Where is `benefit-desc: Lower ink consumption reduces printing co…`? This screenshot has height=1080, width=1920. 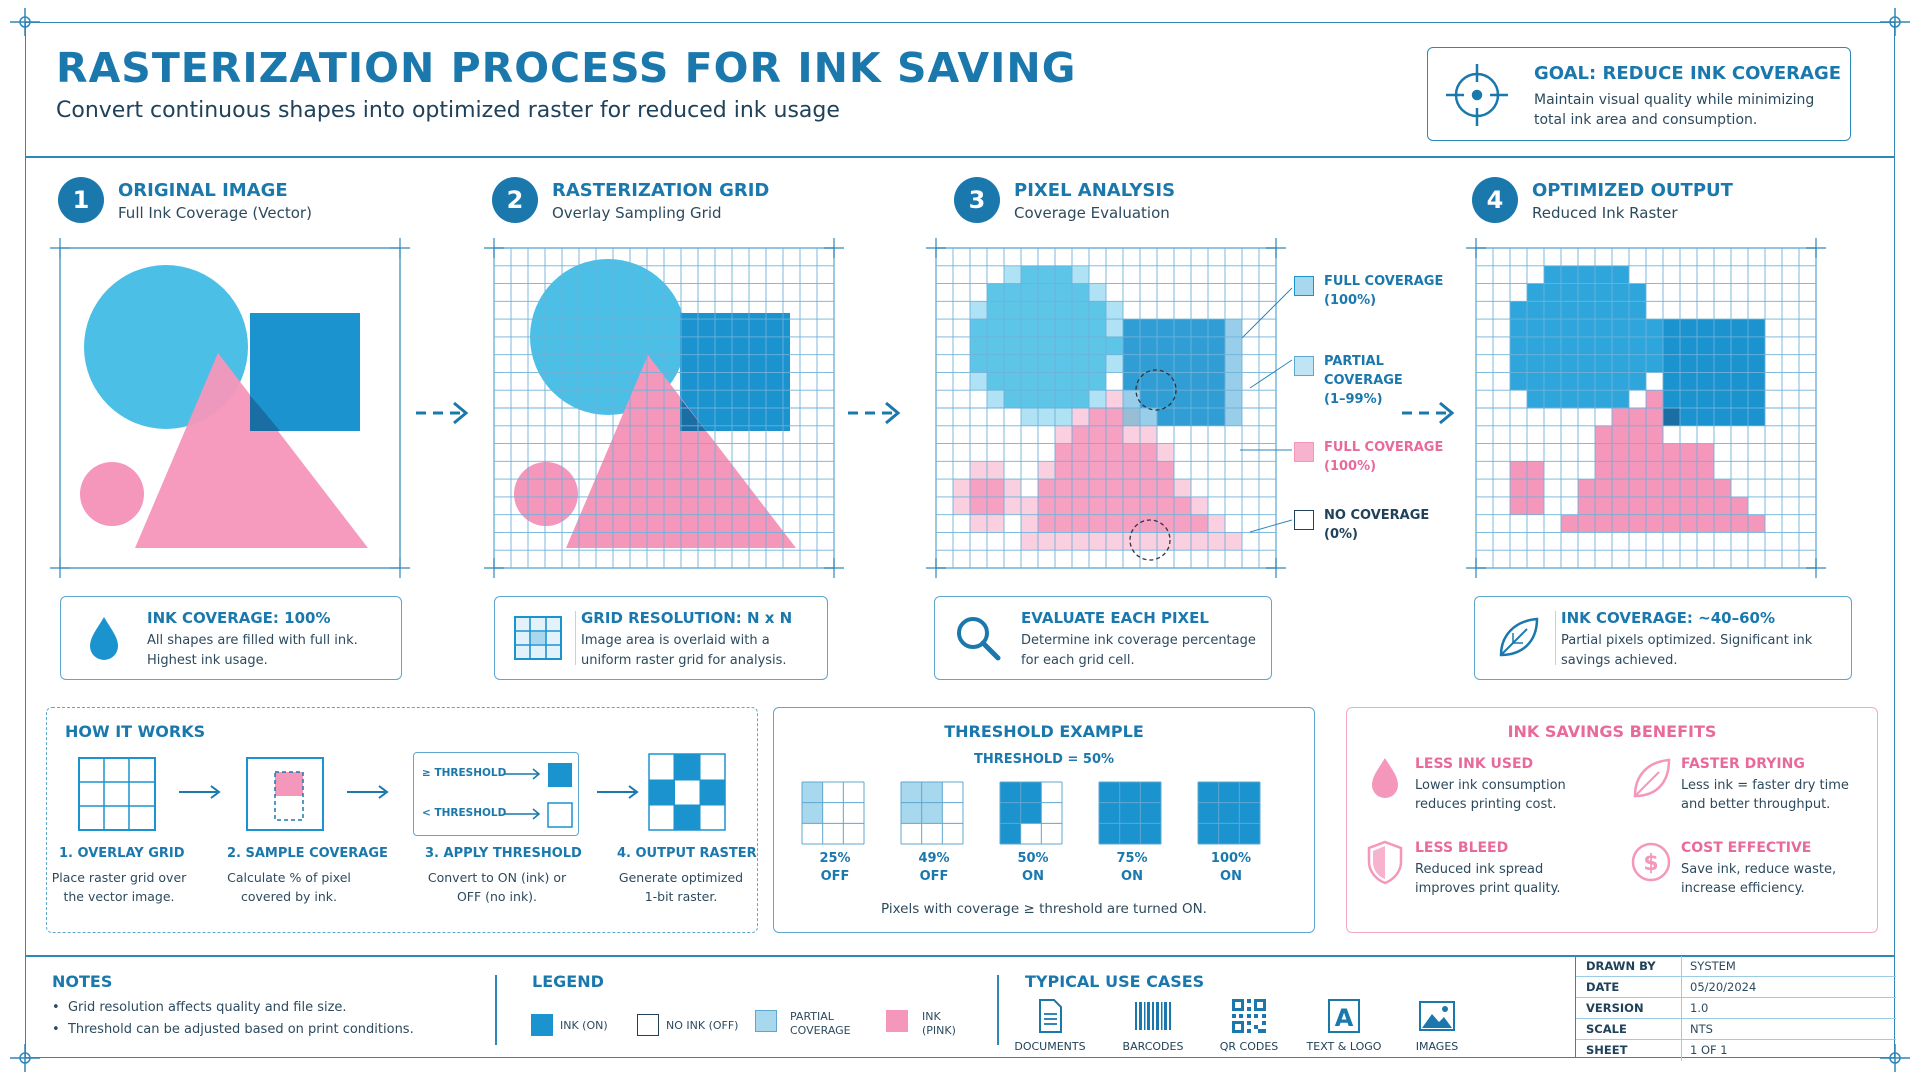
benefit-desc: Lower ink consumption reduces printing co… is located at coordinates (1490, 795).